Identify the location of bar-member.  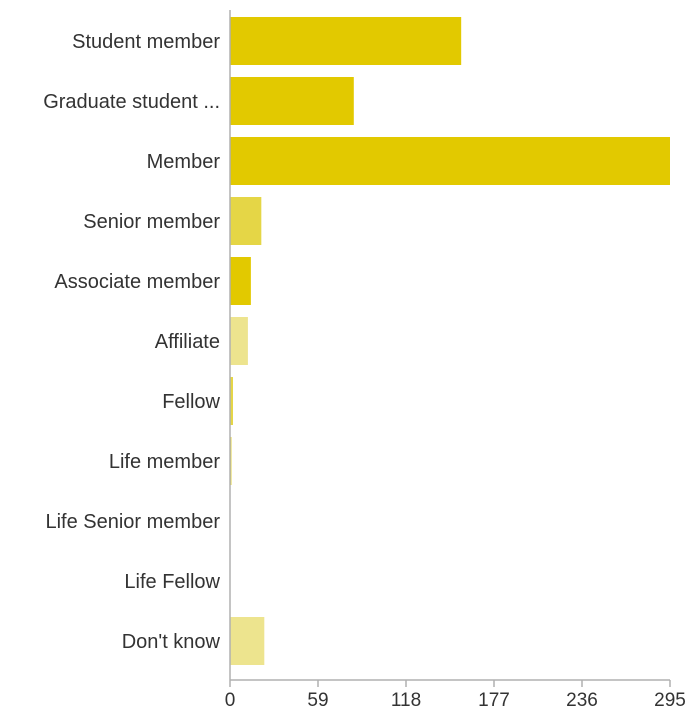
(450, 161).